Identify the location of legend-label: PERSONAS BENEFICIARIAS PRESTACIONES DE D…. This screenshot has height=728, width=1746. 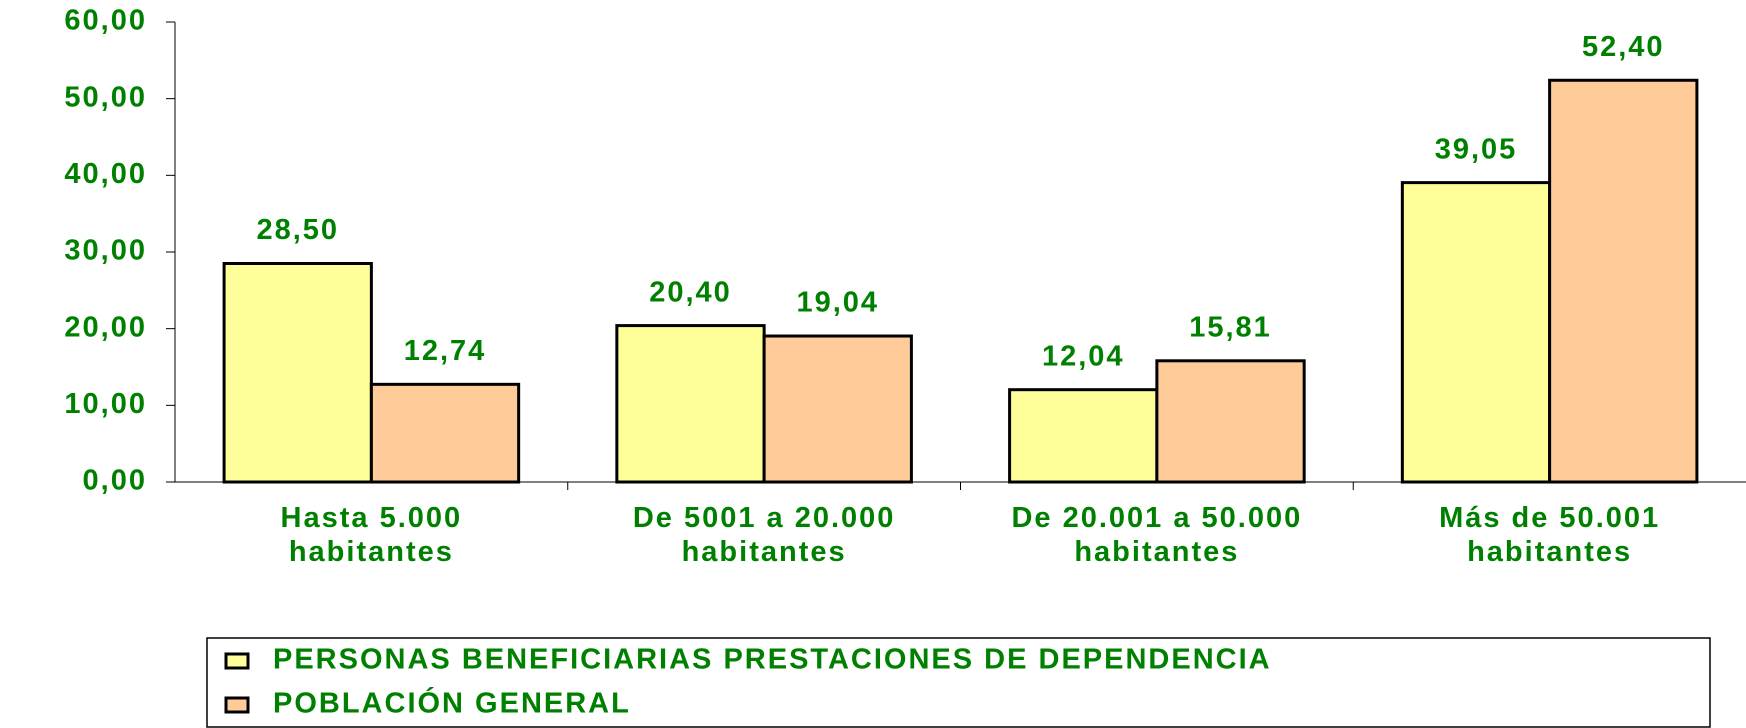
(772, 660).